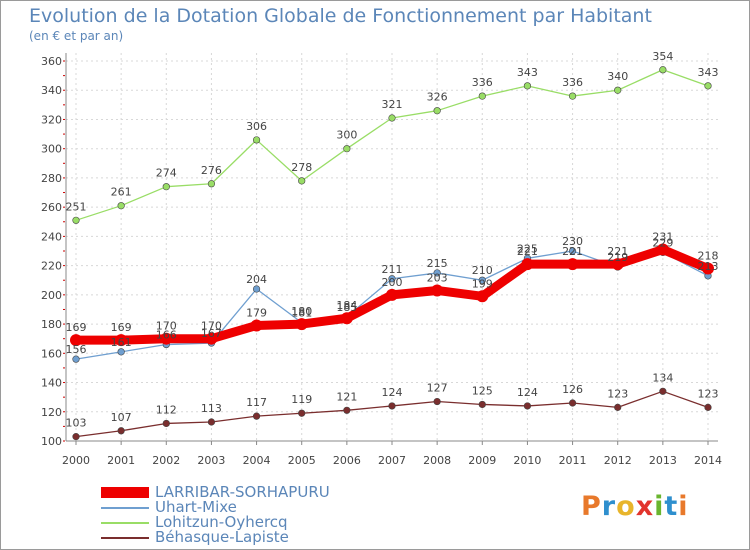  I want to click on x-tick-label: 2002, so click(166, 460).